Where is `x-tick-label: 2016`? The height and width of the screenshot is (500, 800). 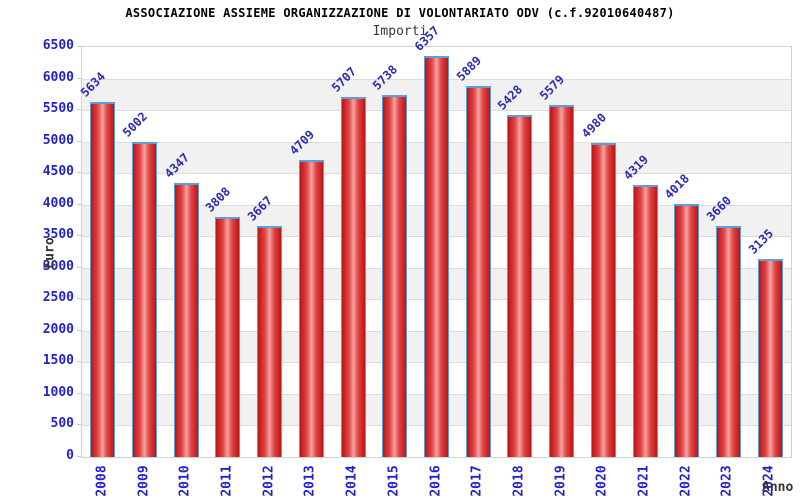 x-tick-label: 2016 is located at coordinates (435, 481).